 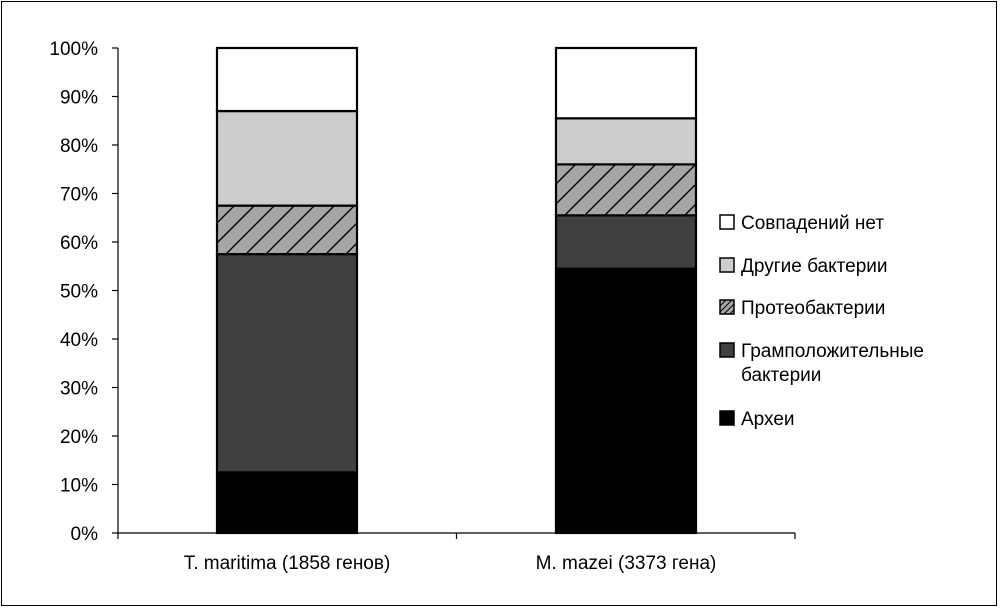 What do you see at coordinates (79, 98) in the screenshot?
I see `y-tick-label: 90%` at bounding box center [79, 98].